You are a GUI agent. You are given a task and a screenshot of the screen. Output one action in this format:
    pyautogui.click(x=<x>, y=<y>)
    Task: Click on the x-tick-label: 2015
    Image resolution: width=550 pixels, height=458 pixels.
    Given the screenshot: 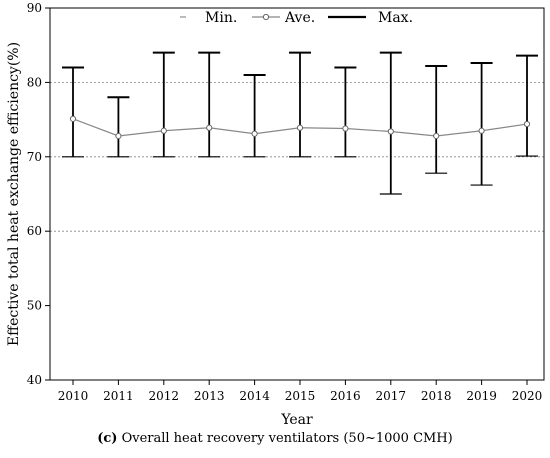 What is the action you would take?
    pyautogui.click(x=300, y=396)
    